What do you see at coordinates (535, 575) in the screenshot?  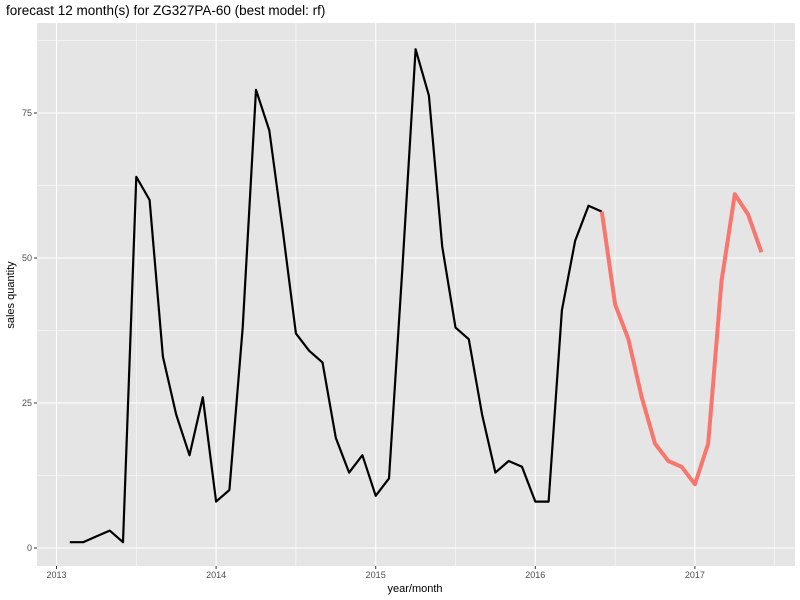 I see `x-tick-label: 2016` at bounding box center [535, 575].